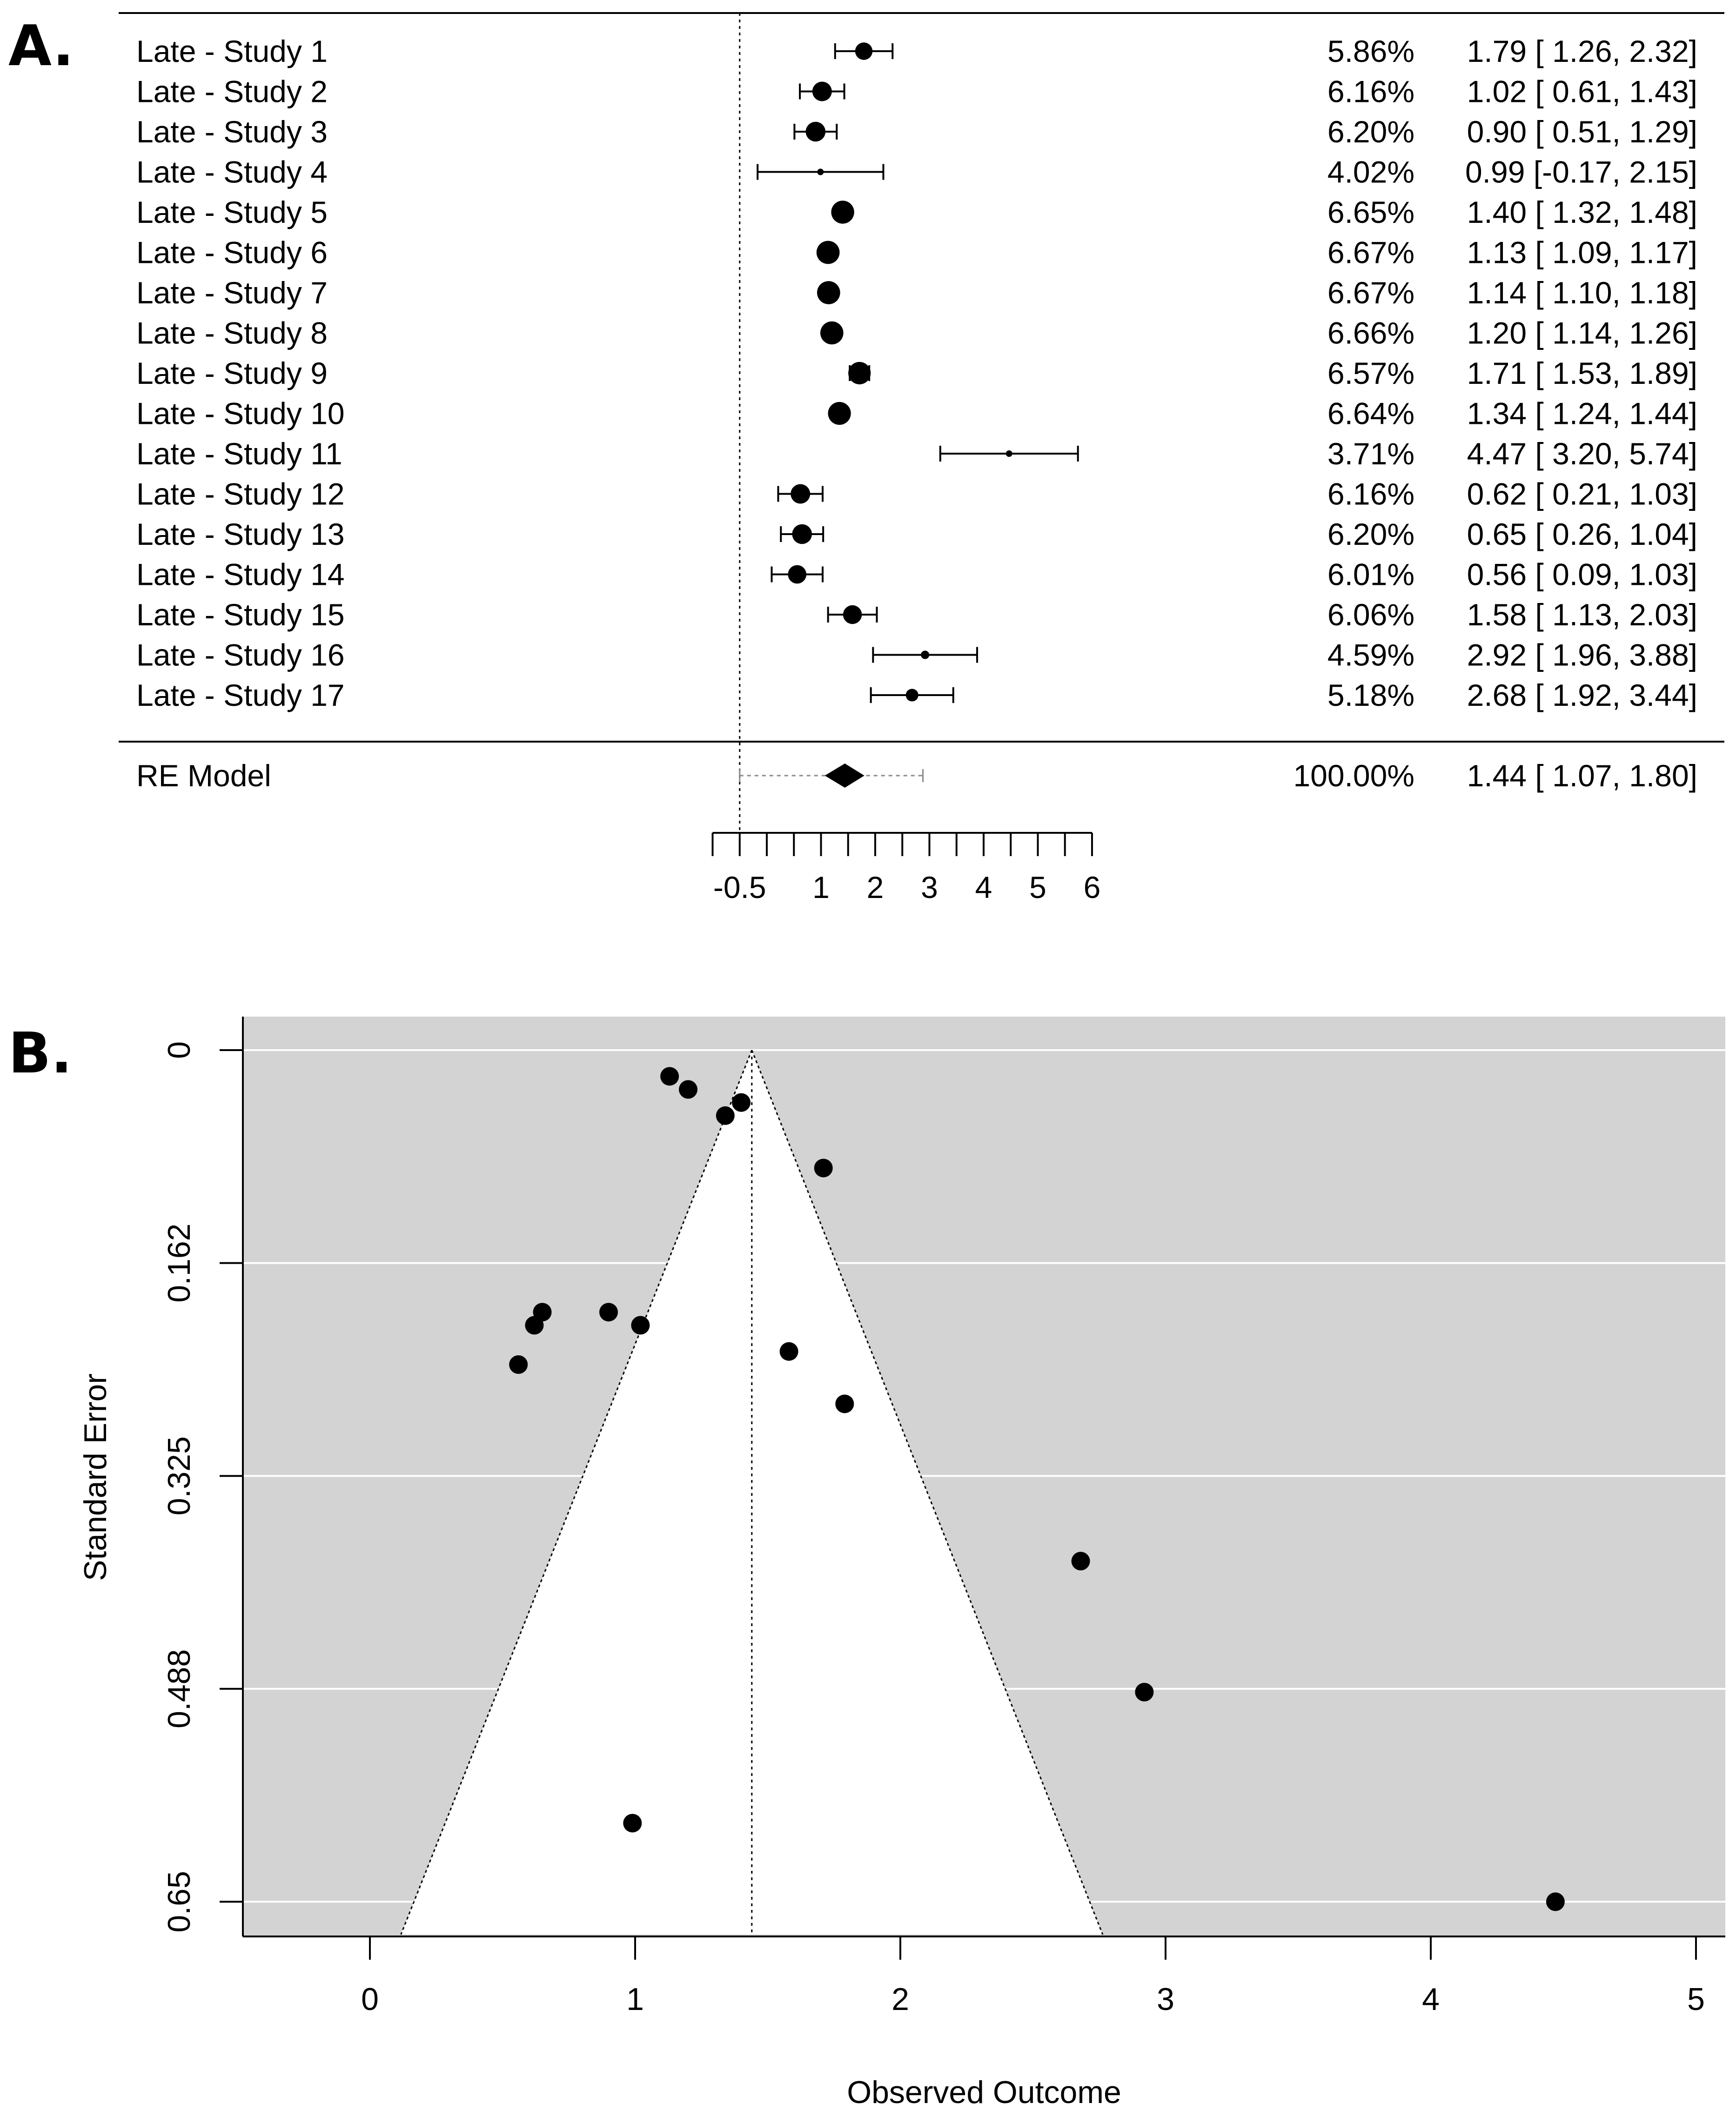 This screenshot has width=1736, height=2110. Describe the element at coordinates (1582, 575) in the screenshot. I see `forest-estimate-ci: 0.56 [ 0.09, 1.03]` at that location.